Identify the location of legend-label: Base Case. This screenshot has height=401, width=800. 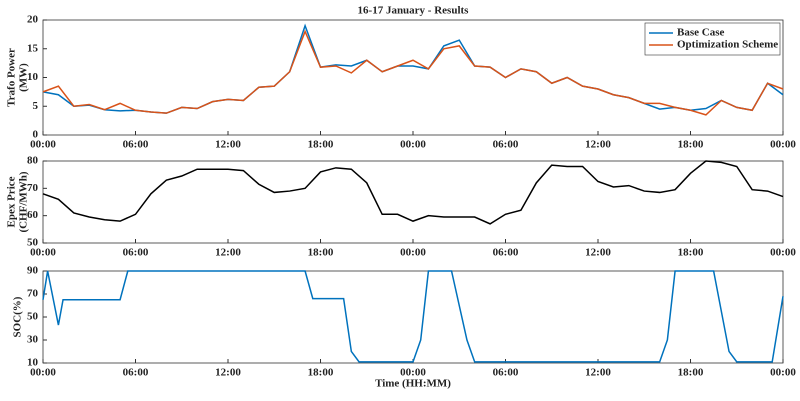
(700, 33).